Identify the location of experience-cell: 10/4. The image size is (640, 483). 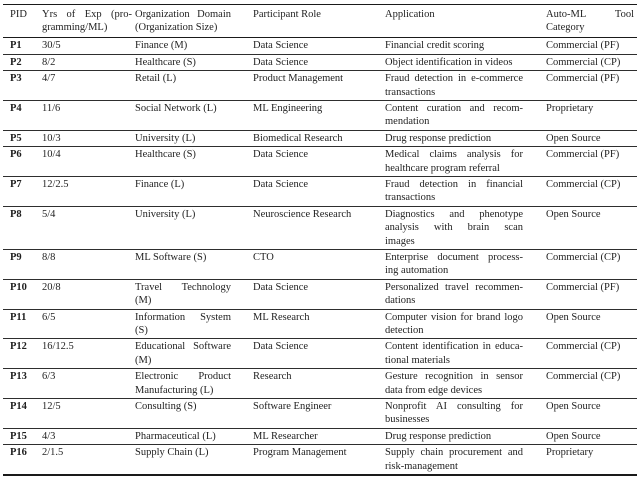
(51, 155).